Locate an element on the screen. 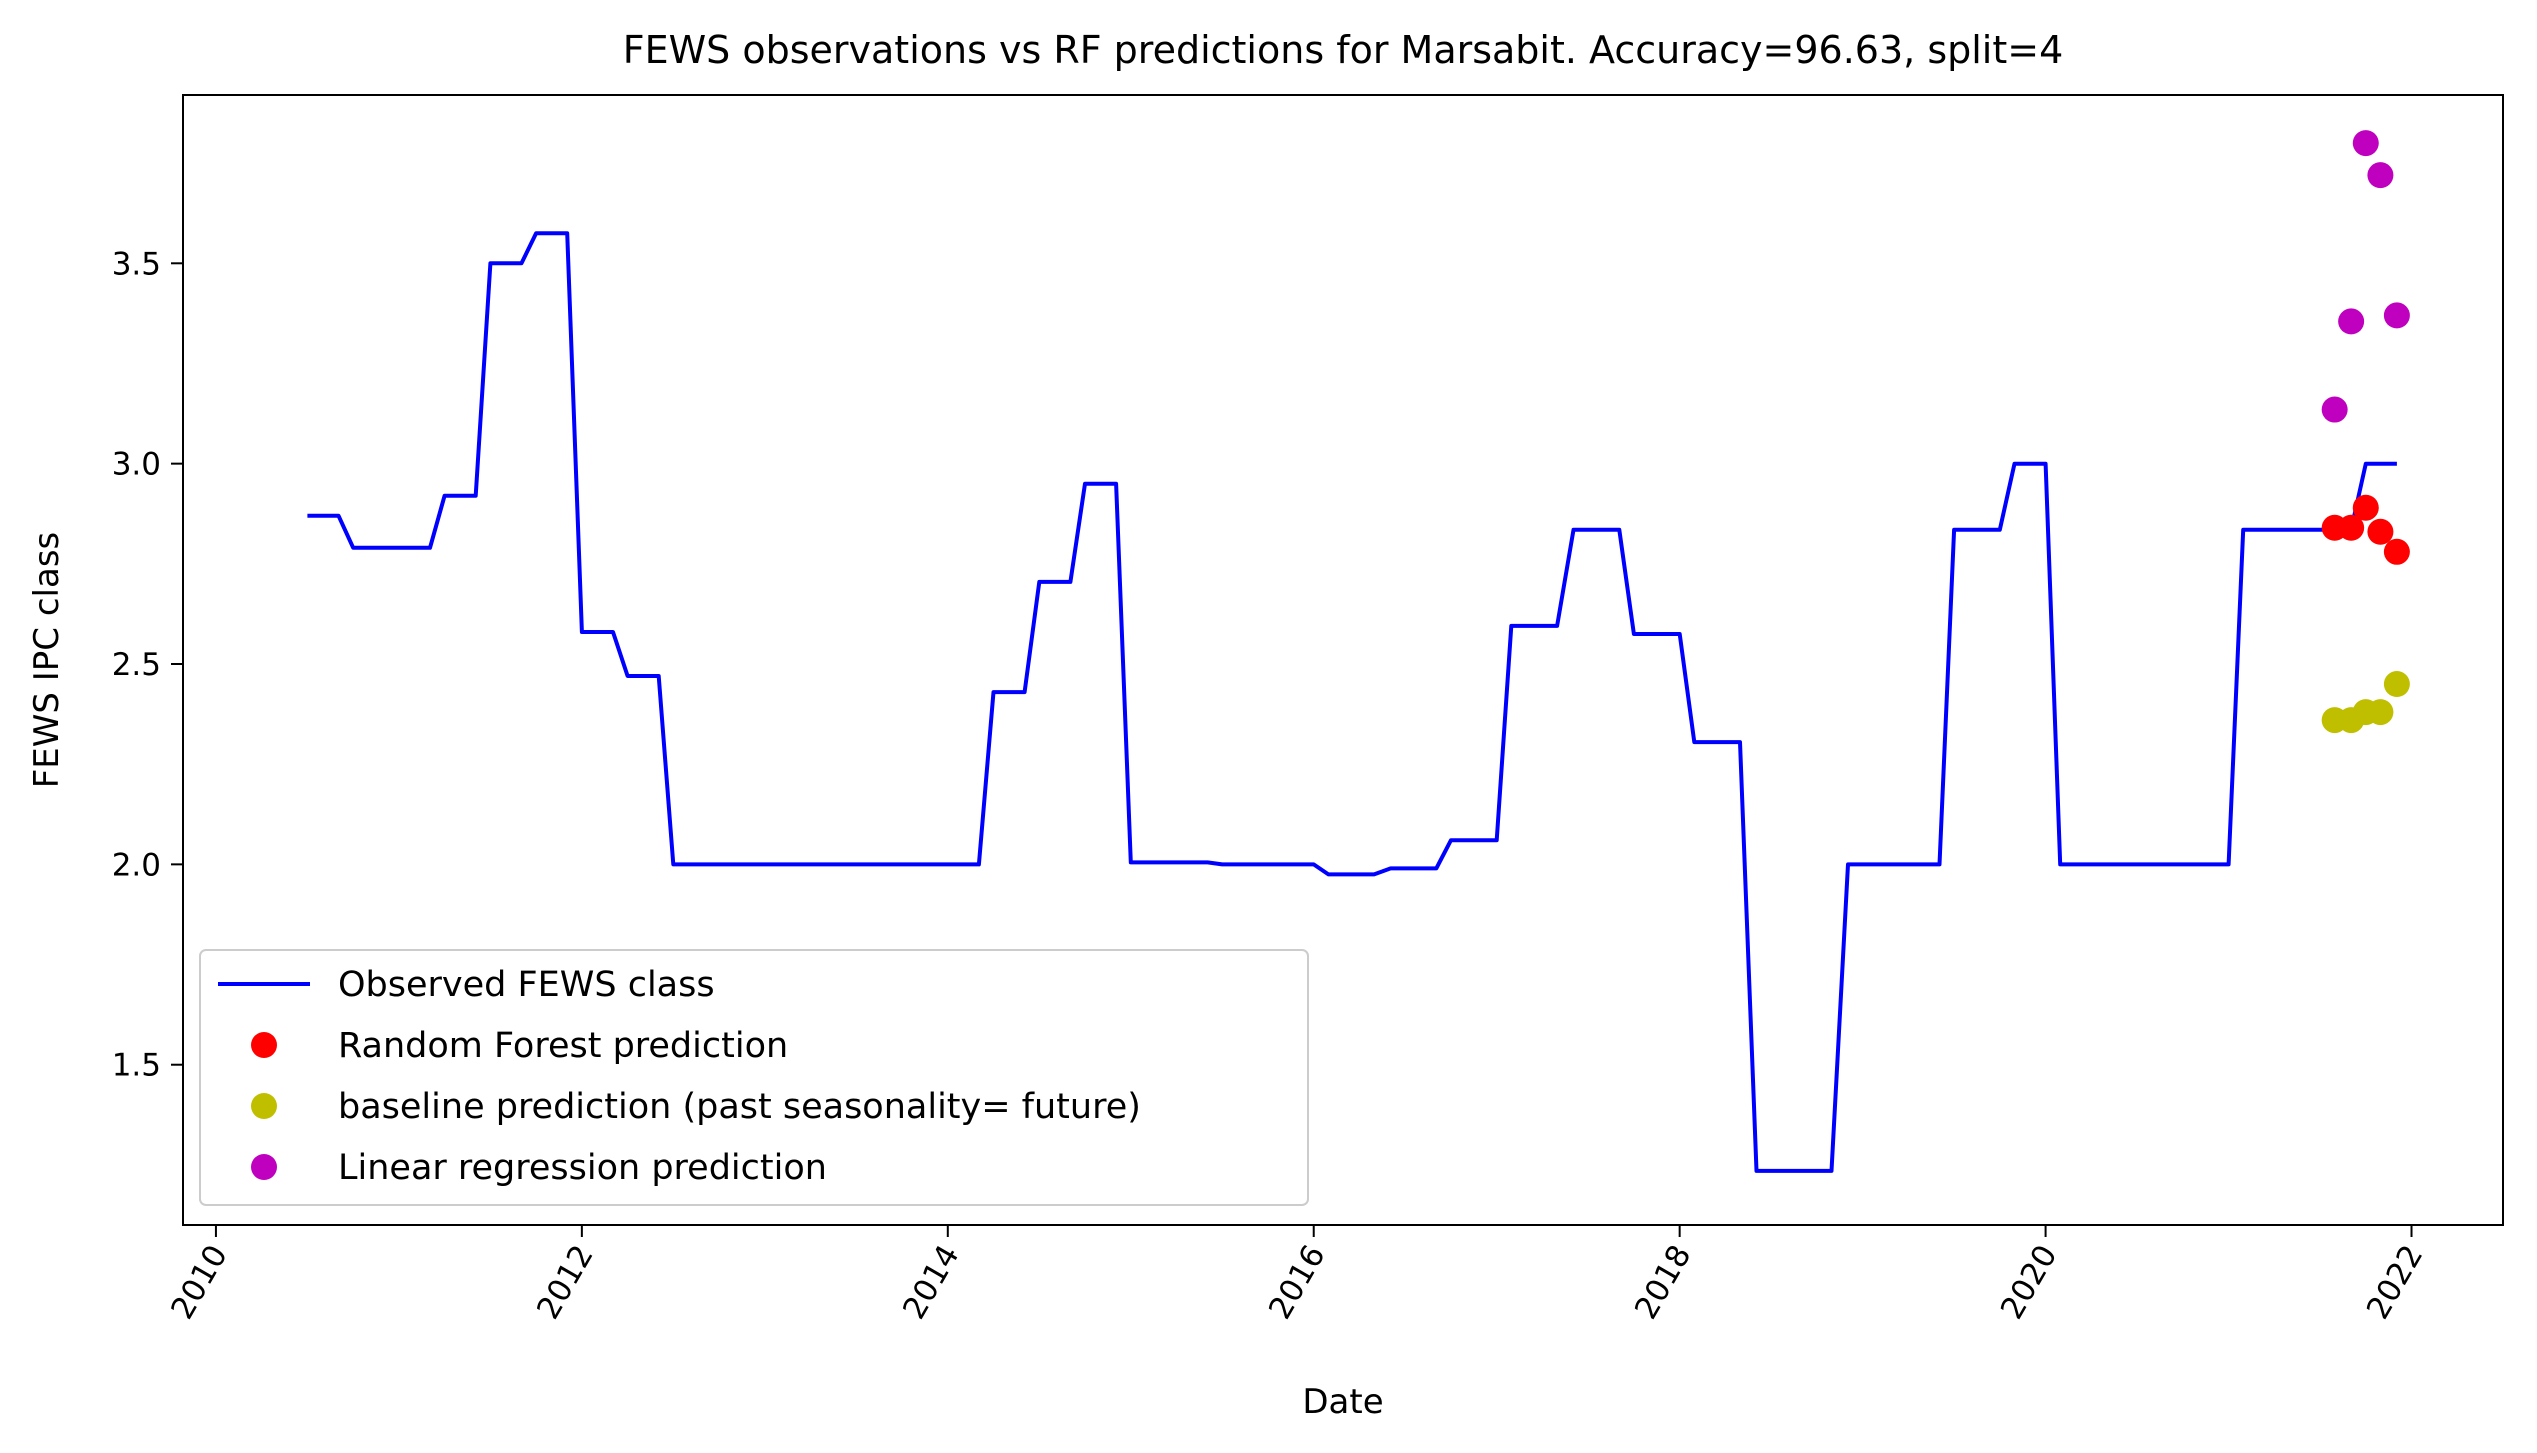  x-axis-label: Date is located at coordinates (1342, 1402).